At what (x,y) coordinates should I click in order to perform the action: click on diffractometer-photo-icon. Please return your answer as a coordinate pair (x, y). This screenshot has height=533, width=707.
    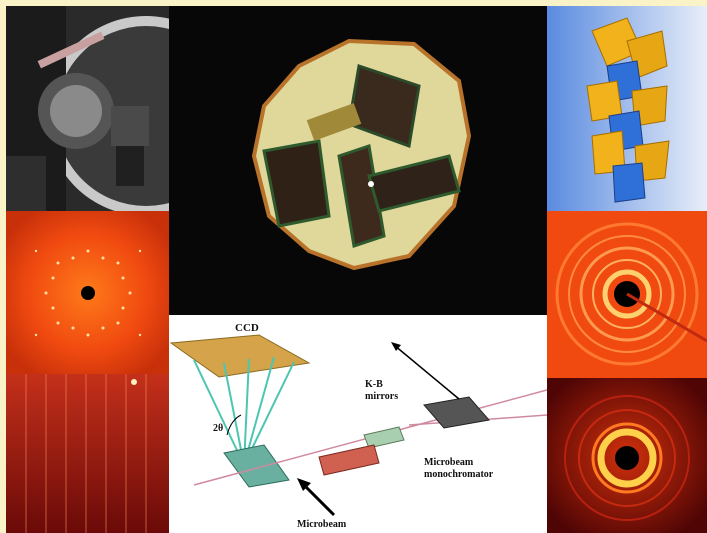
    Looking at the image, I should click on (87, 108).